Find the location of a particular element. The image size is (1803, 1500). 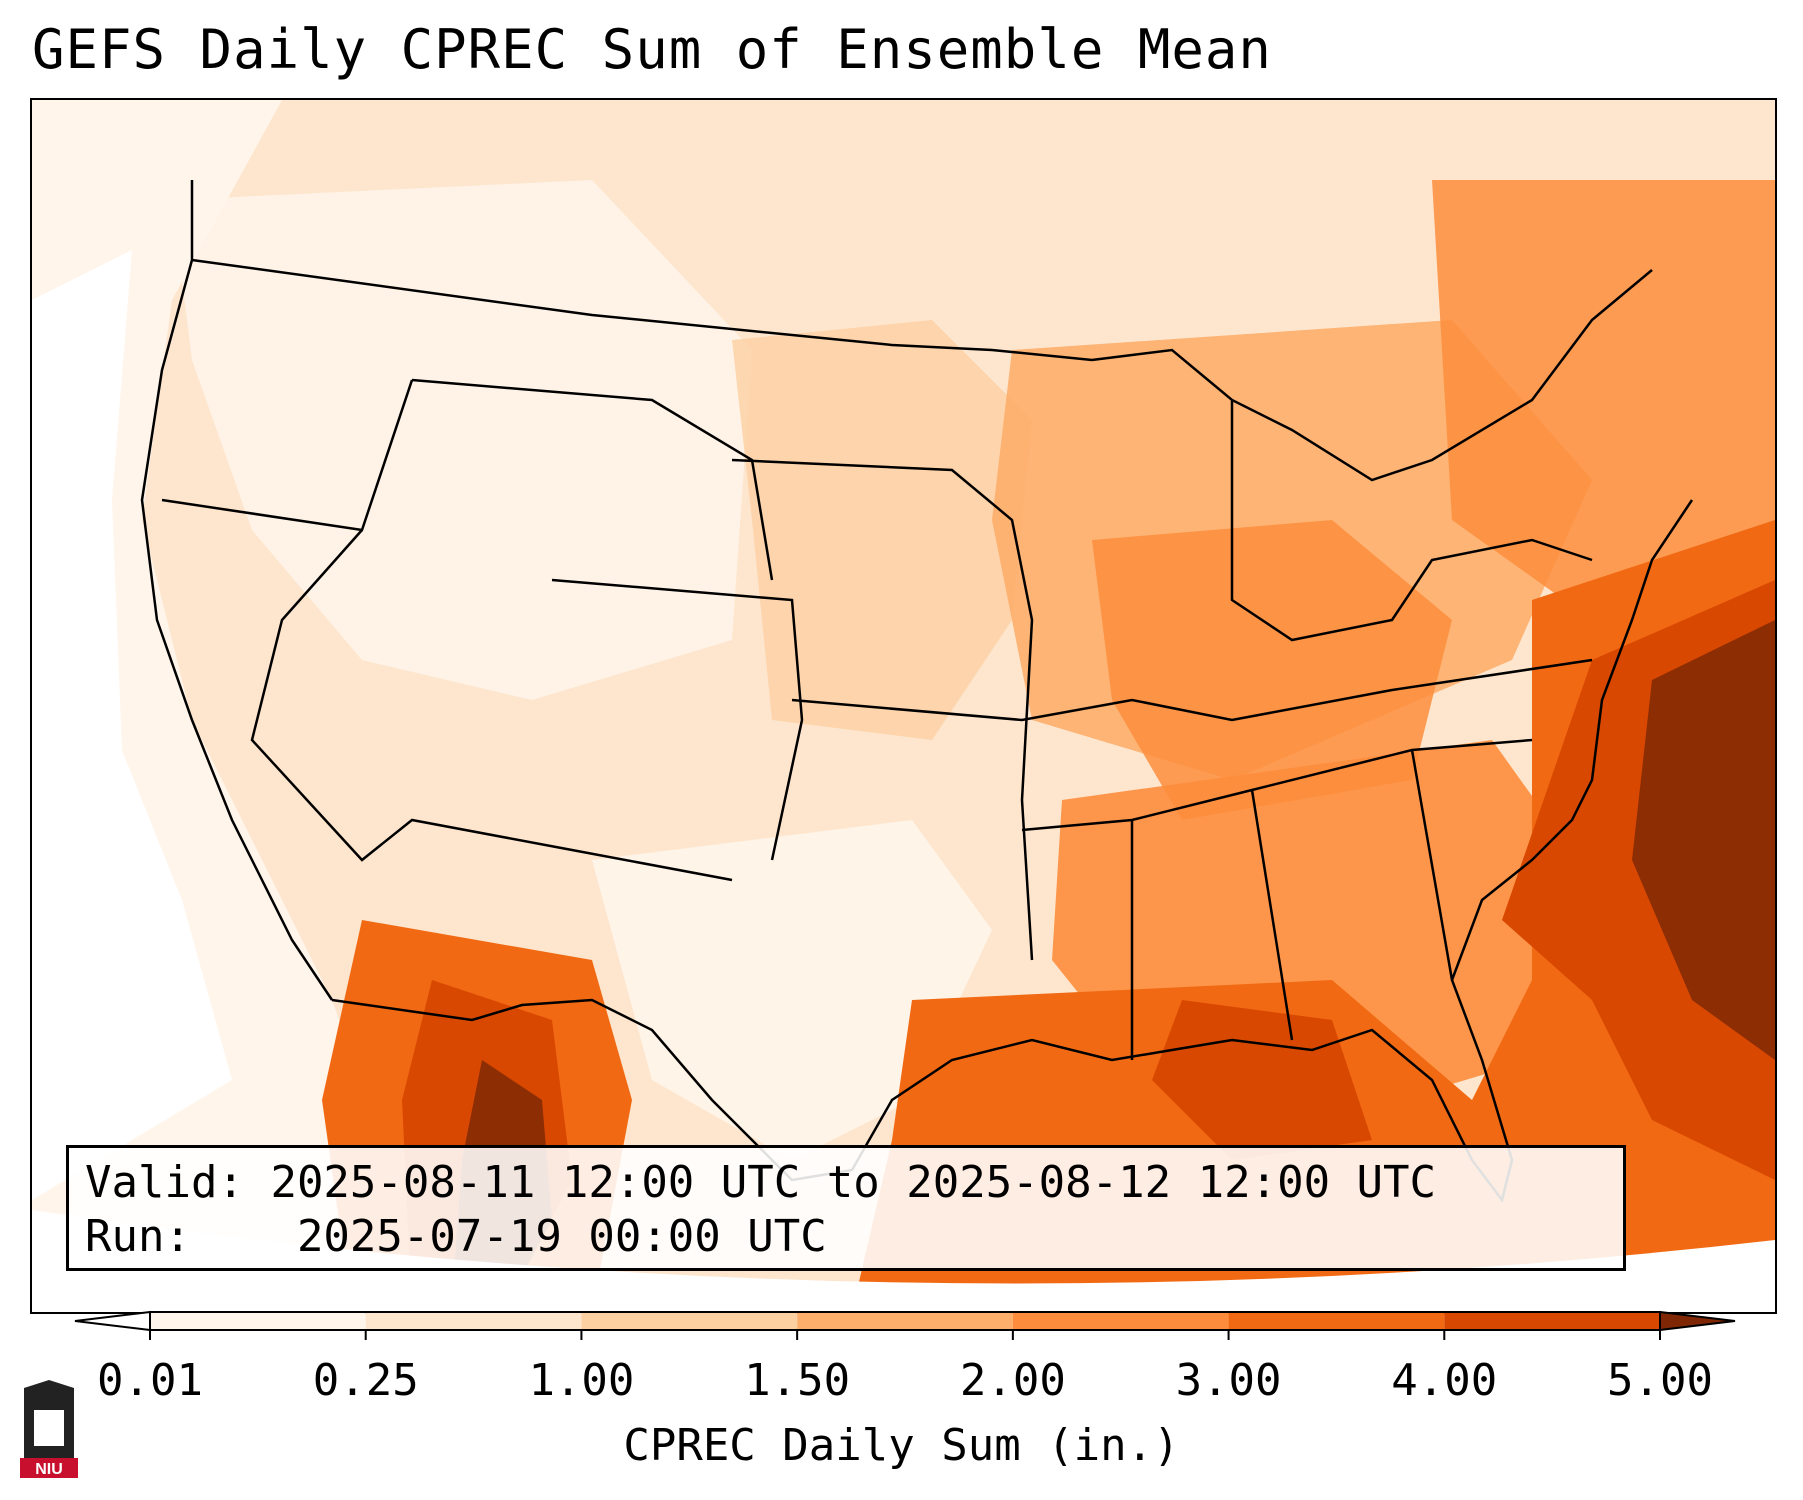

pacific-white-zone is located at coordinates (132, 725).